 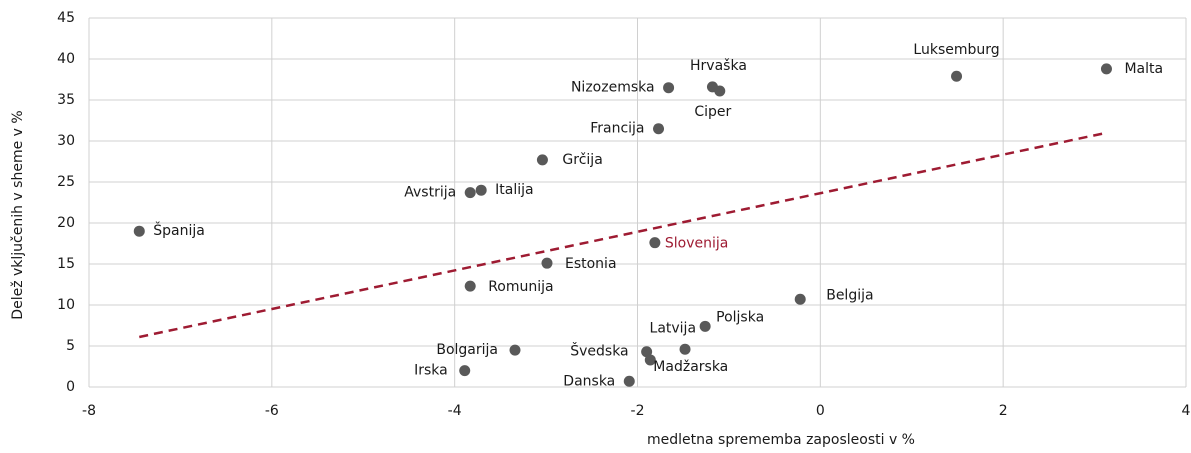 What do you see at coordinates (66, 223) in the screenshot?
I see `y-tick-label: 20` at bounding box center [66, 223].